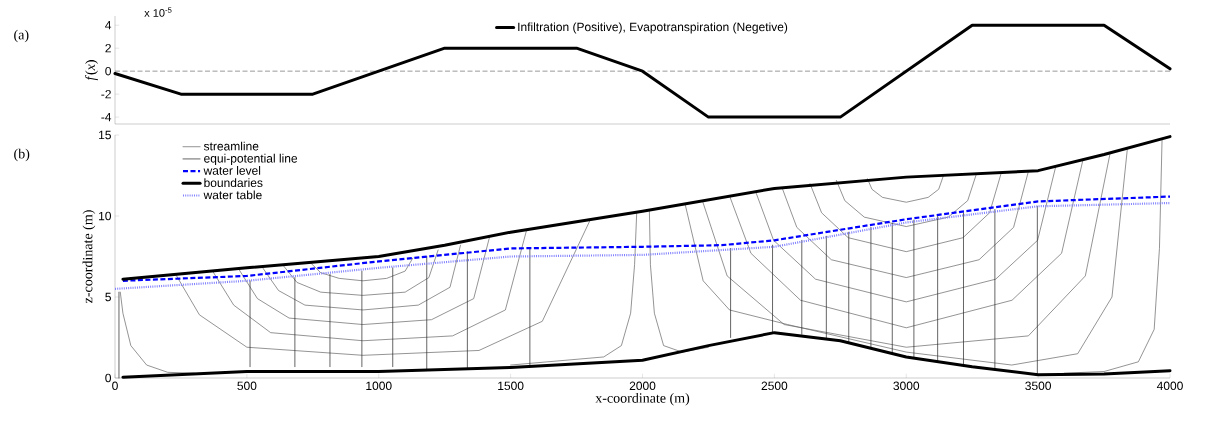 This screenshot has height=424, width=1206. What do you see at coordinates (653, 28) in the screenshot?
I see `legend-label: Infiltration (Positive), Evapotranspiration (Negetive)` at bounding box center [653, 28].